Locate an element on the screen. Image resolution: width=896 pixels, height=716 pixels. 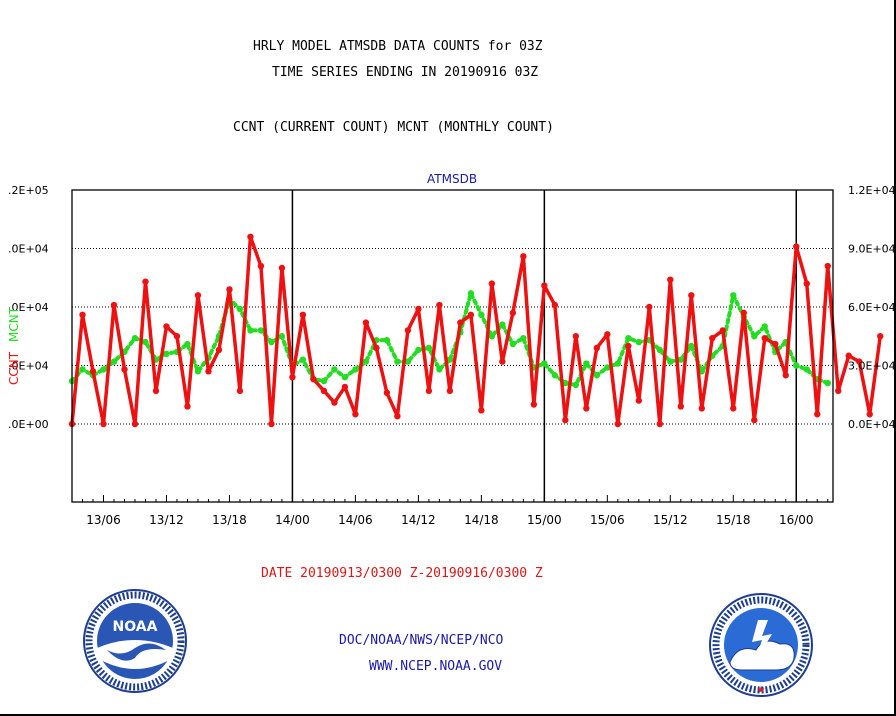
y-tick-label-right: 1.2E+04 is located at coordinates (872, 190).